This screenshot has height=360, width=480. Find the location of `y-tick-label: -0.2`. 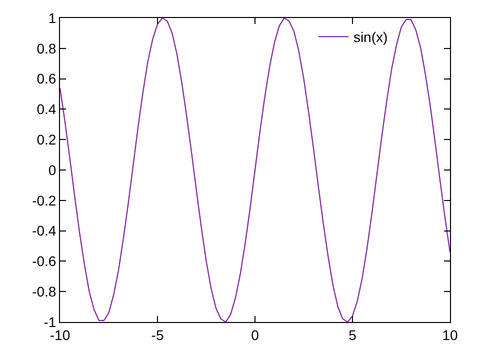

y-tick-label: -0.2 is located at coordinates (44, 200).